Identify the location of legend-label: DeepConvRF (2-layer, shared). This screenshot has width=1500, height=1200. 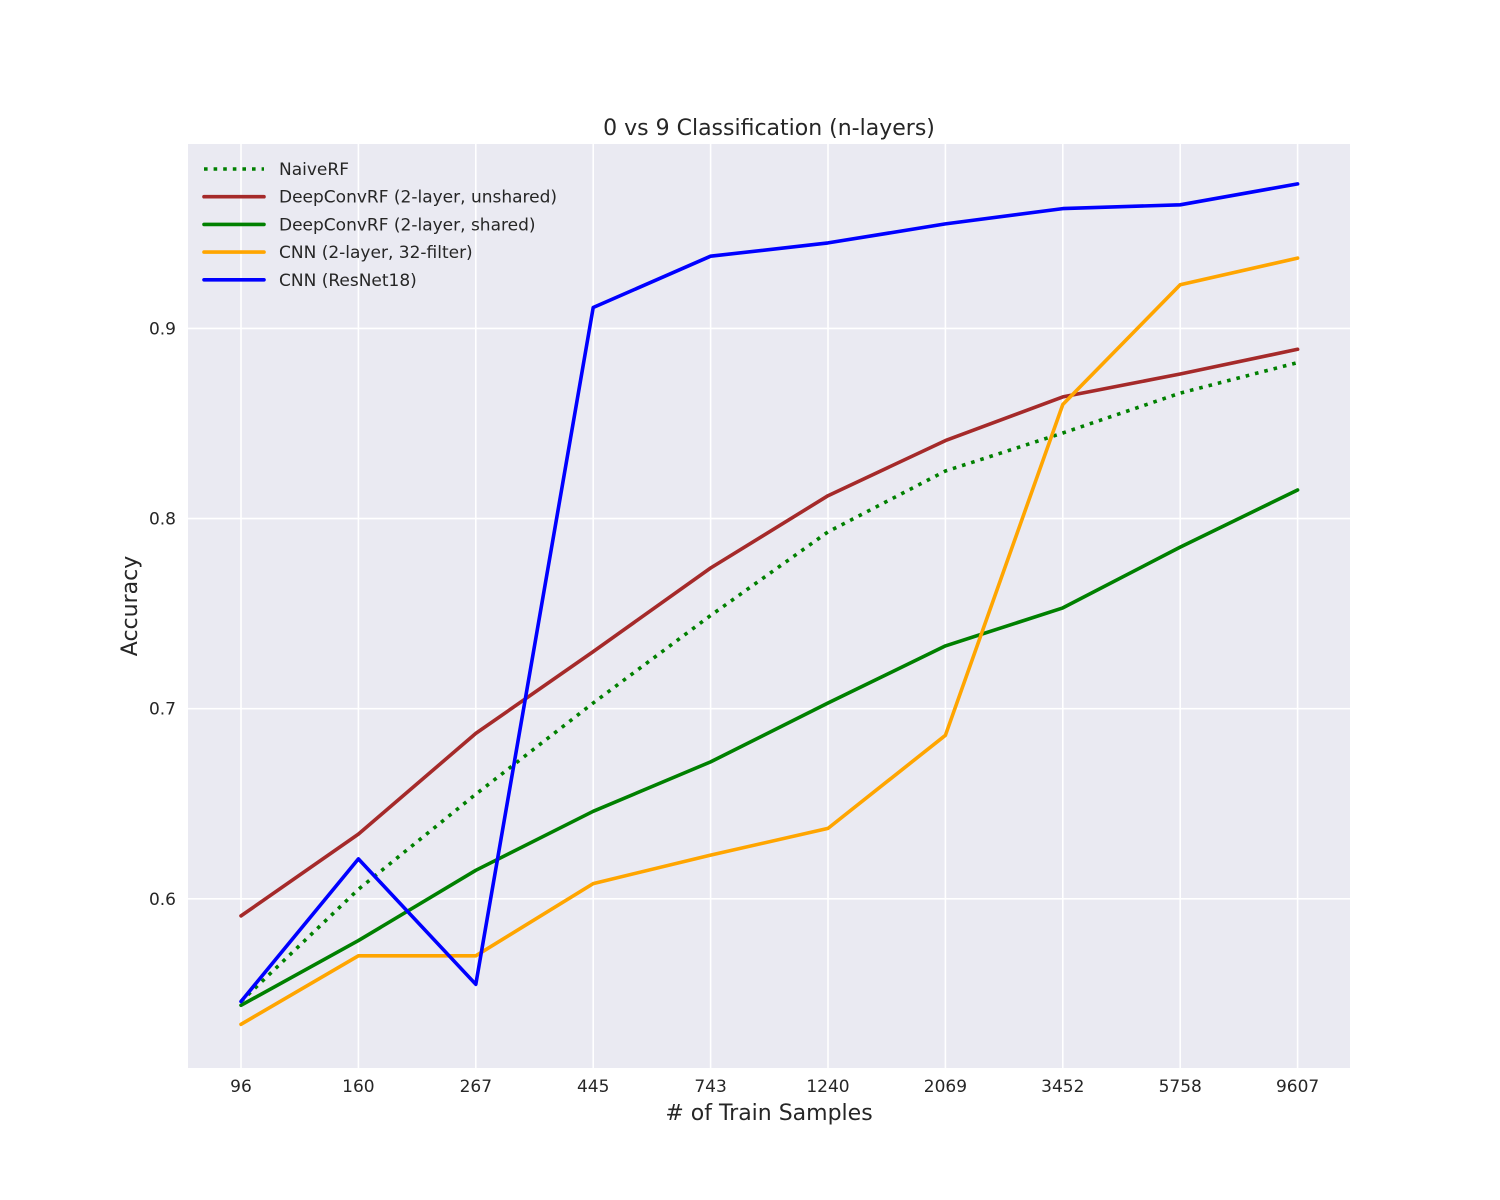
(407, 225).